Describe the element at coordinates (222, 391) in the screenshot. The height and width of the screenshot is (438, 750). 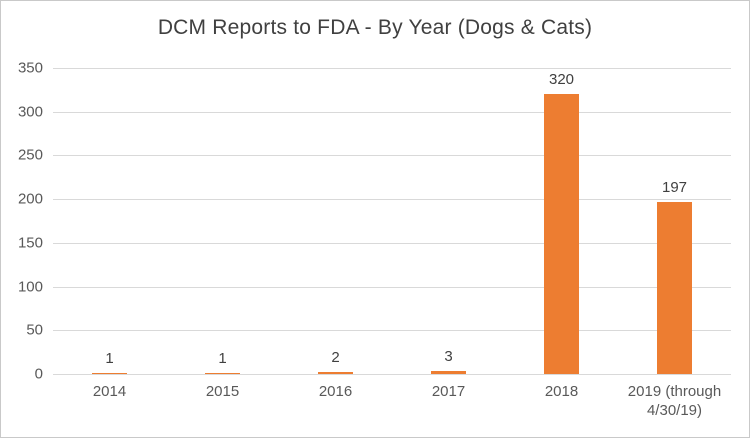
I see `x-axis-label: 2015` at that location.